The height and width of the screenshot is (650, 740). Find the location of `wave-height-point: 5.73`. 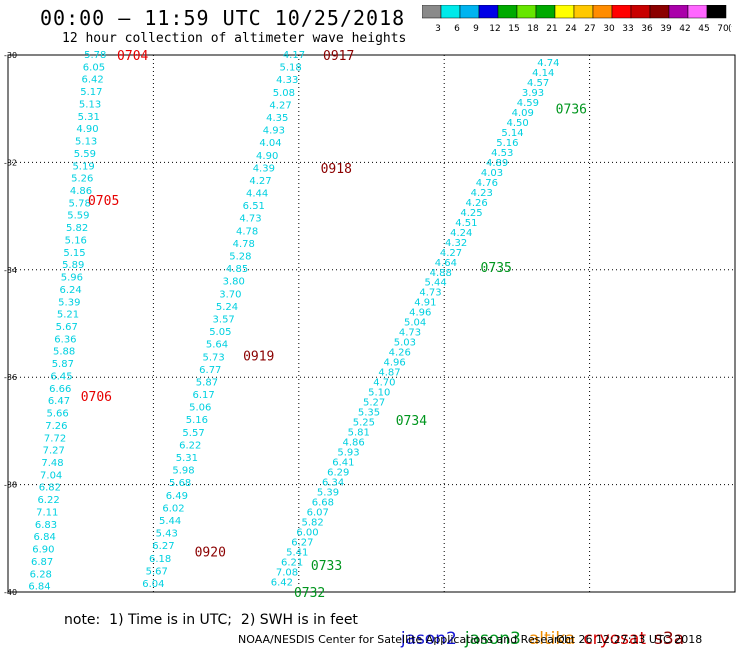

wave-height-point: 5.73 is located at coordinates (214, 357).